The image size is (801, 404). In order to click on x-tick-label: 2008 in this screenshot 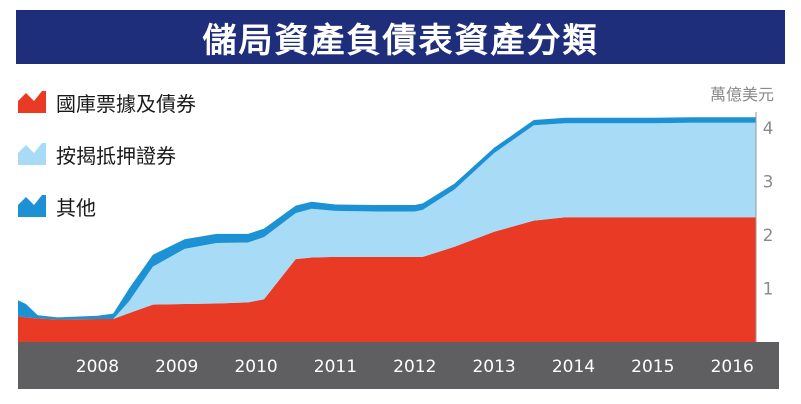, I will do `click(97, 367)`.